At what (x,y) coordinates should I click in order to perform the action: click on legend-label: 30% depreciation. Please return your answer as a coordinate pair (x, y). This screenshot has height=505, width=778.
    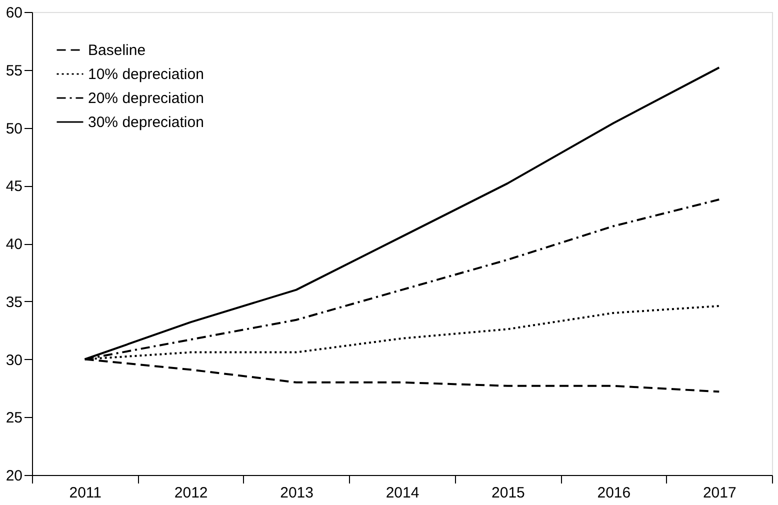
    Looking at the image, I should click on (146, 122).